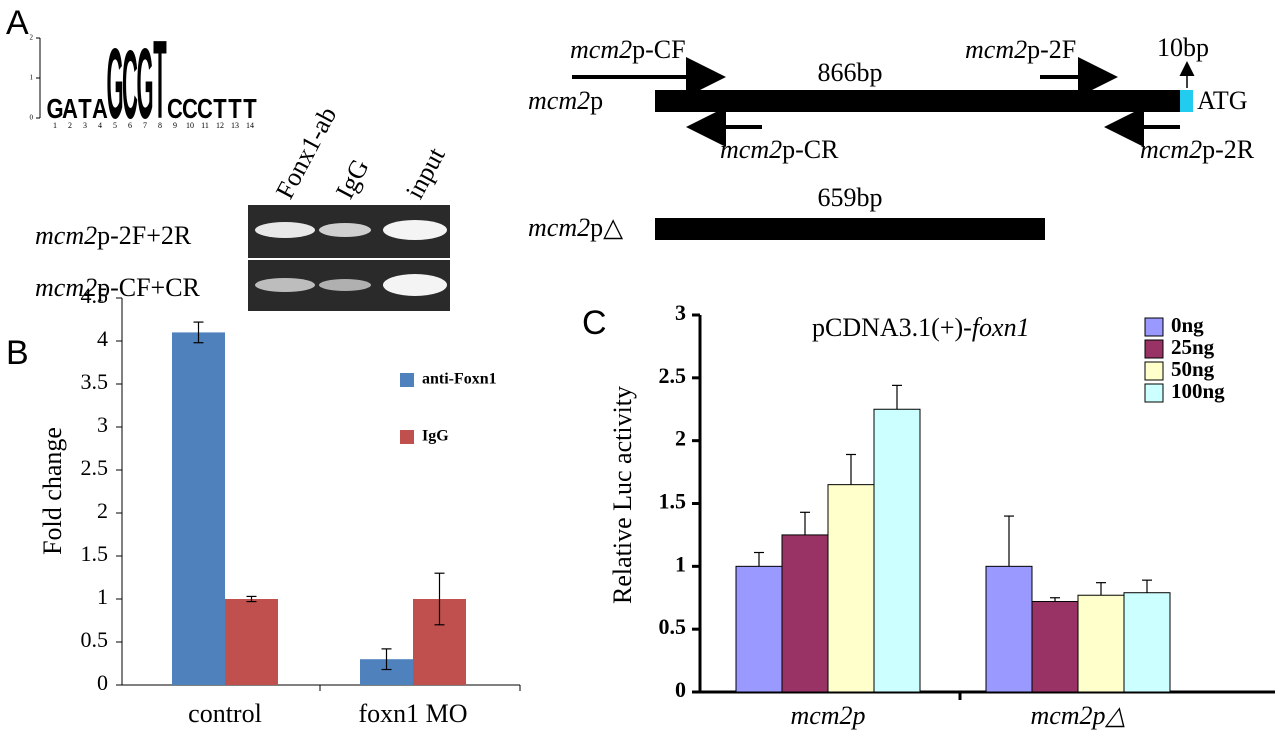 This screenshot has width=1280, height=733. What do you see at coordinates (175, 125) in the screenshot?
I see `position-label: 9` at bounding box center [175, 125].